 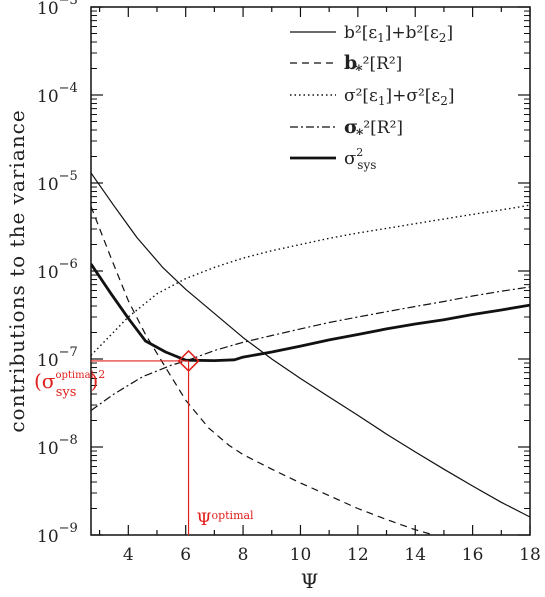 What do you see at coordinates (68, 352) in the screenshot?
I see `y-tick-exponent: −7` at bounding box center [68, 352].